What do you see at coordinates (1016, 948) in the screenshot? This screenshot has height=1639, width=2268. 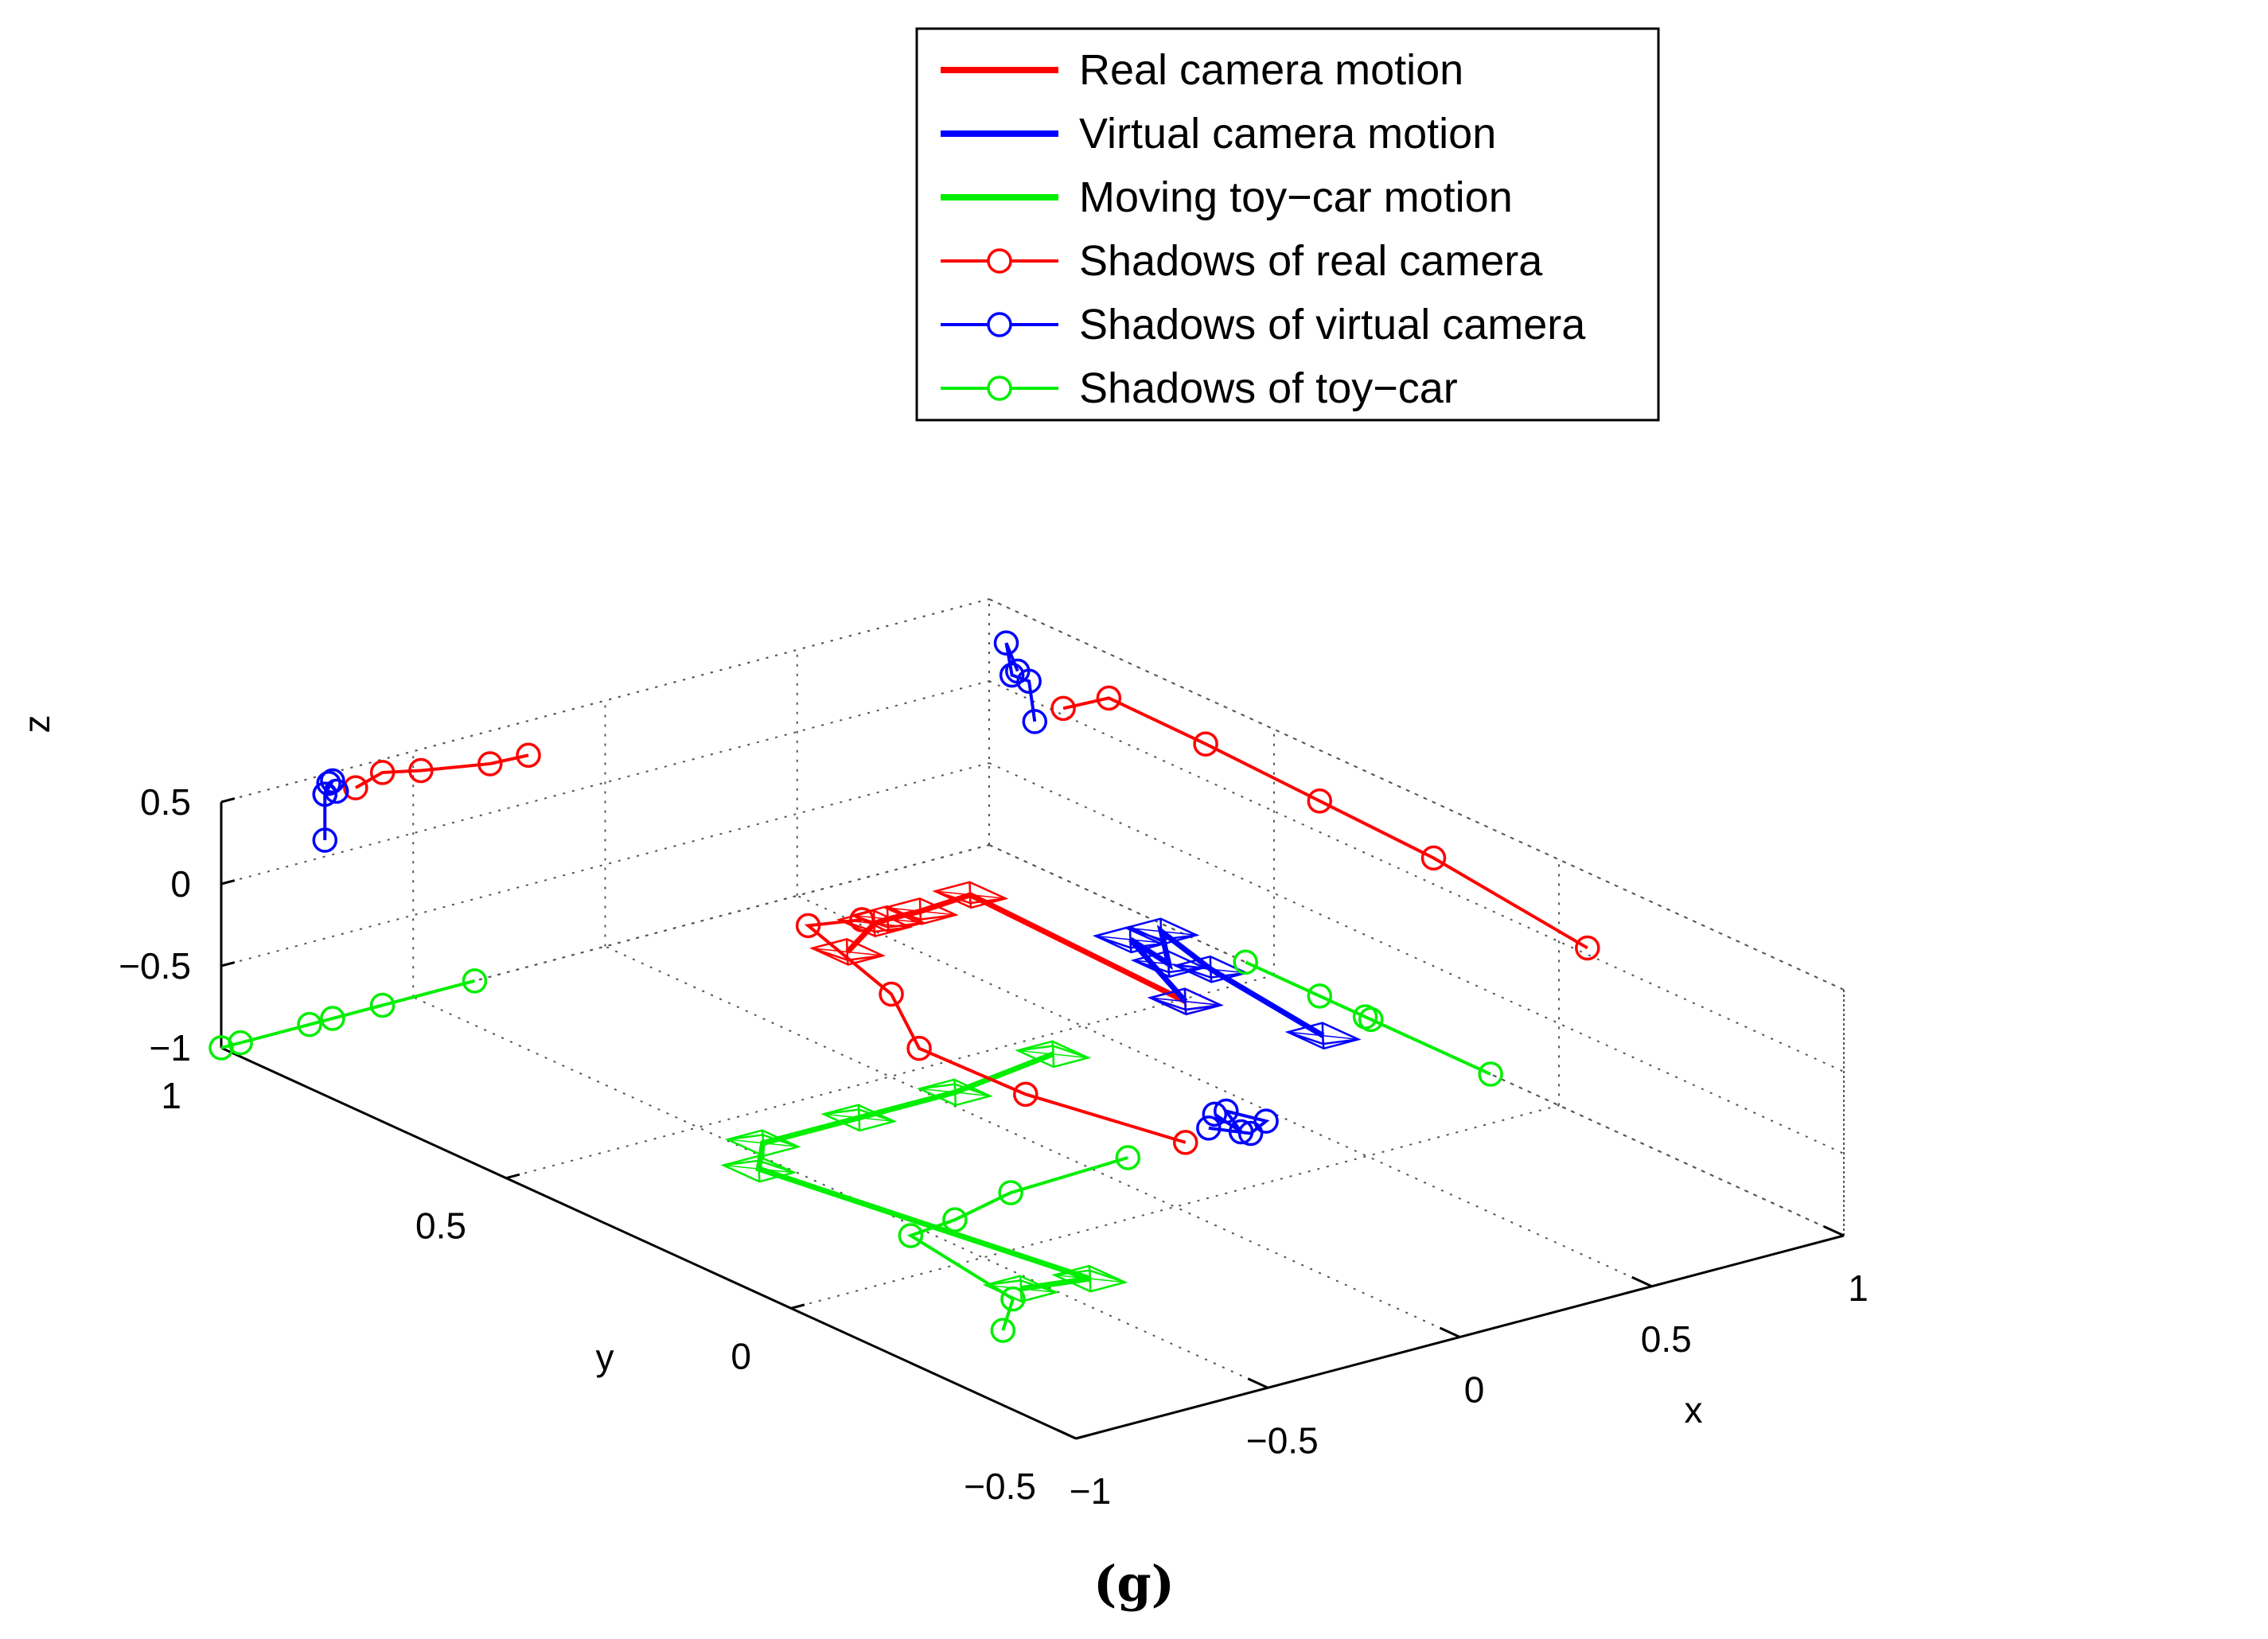 I see `series-real-camera-motion` at bounding box center [1016, 948].